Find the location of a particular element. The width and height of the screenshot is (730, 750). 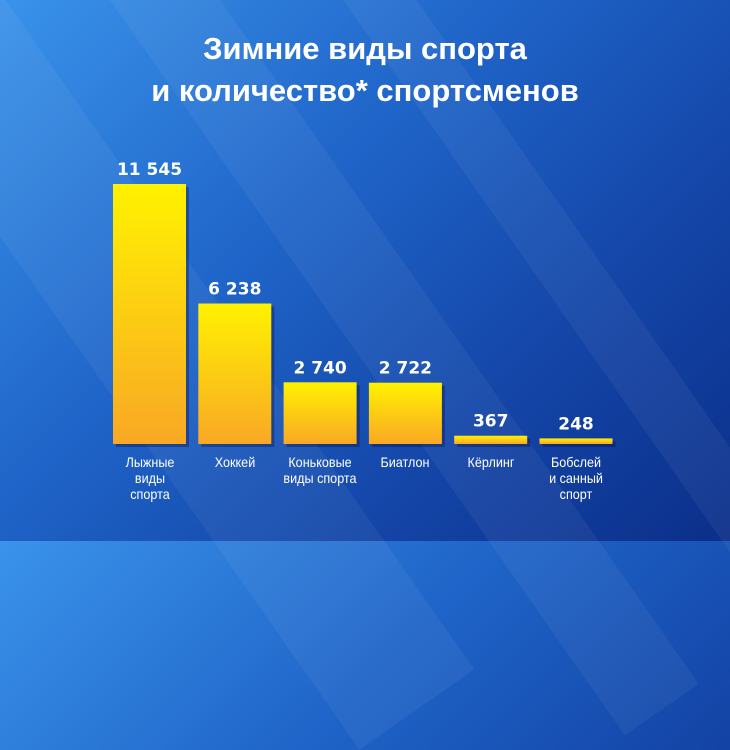

value-label: 6 238 is located at coordinates (234, 290).